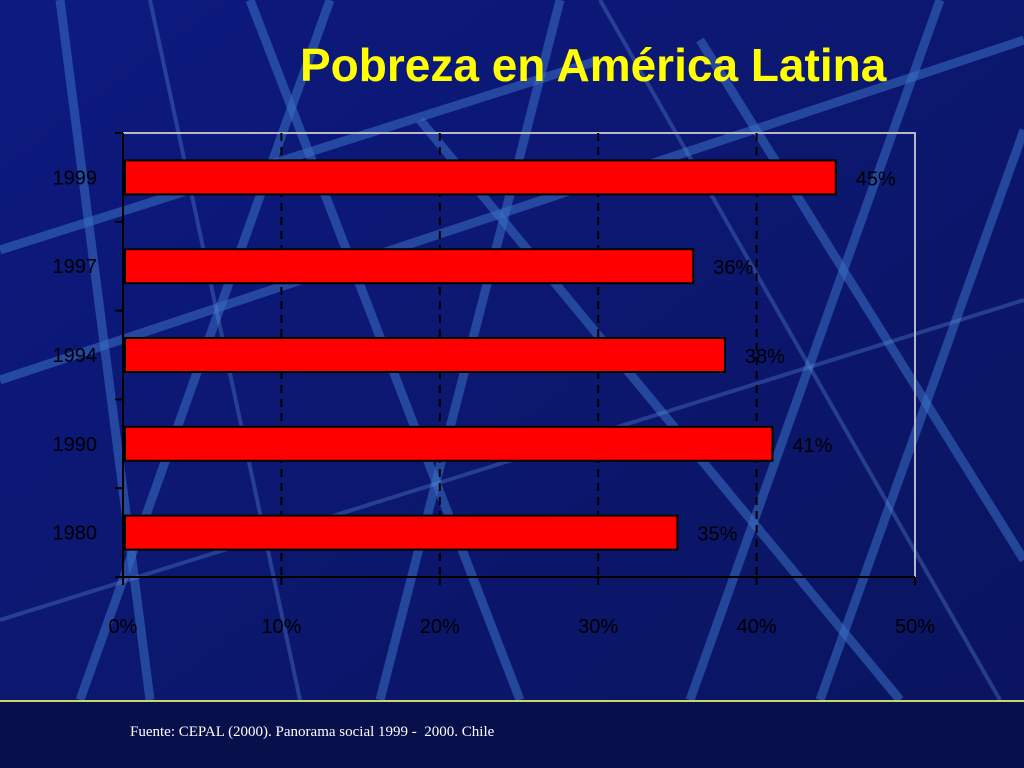 The width and height of the screenshot is (1024, 768). I want to click on category-label-1980: 1980, so click(75, 534).